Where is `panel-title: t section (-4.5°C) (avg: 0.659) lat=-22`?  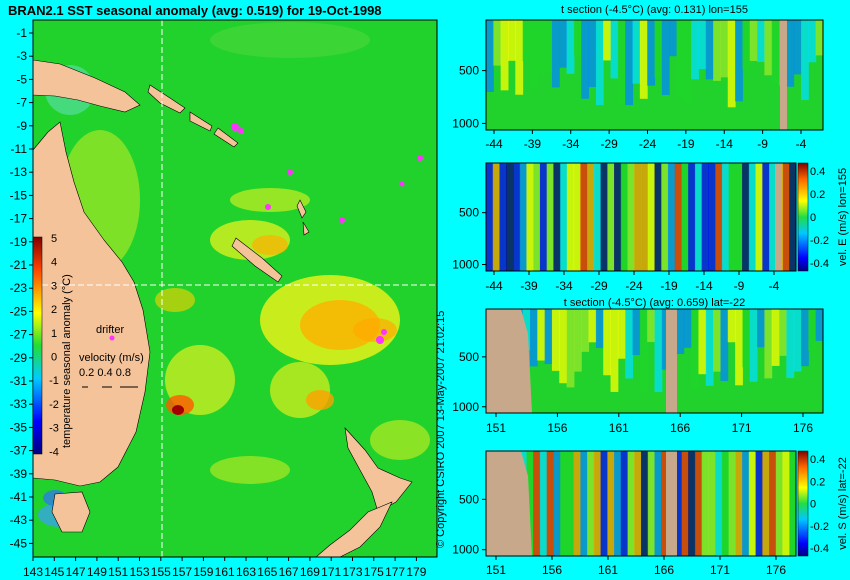
panel-title: t section (-4.5°C) (avg: 0.659) lat=-22 is located at coordinates (654, 303).